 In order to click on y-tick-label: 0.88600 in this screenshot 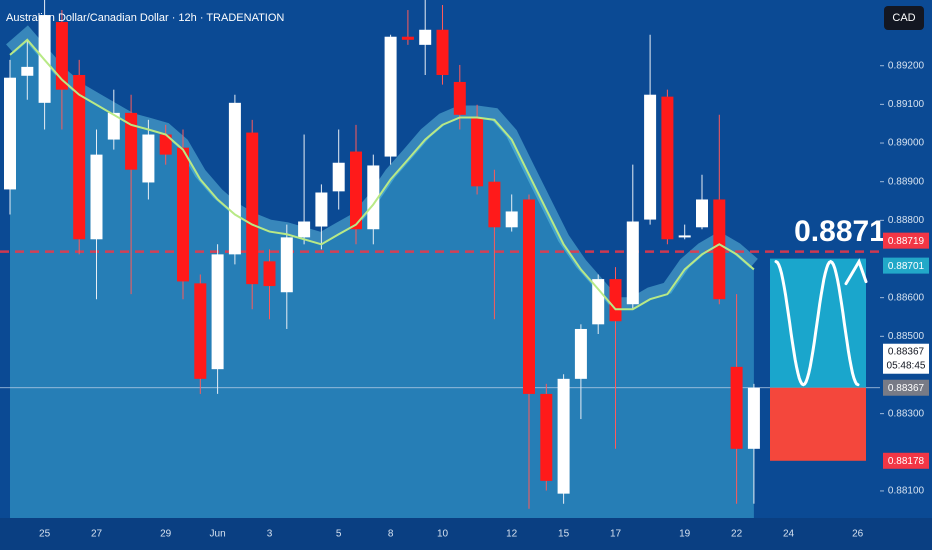, I will do `click(906, 297)`.